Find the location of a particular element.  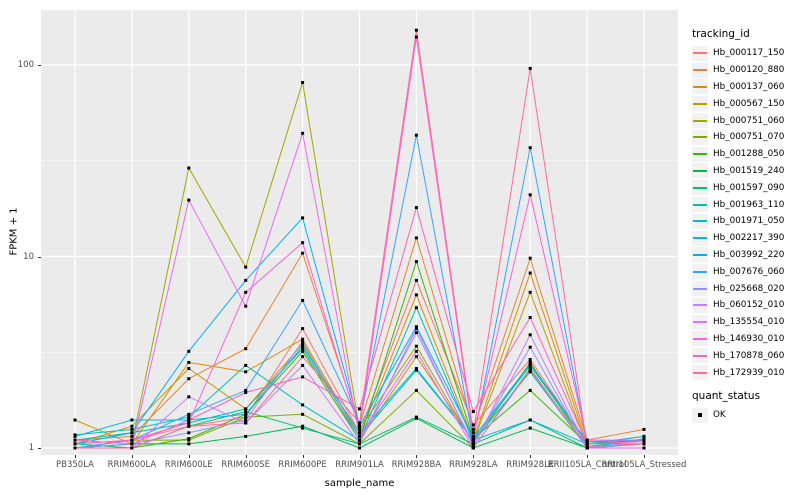

y-tick-label: 10 is located at coordinates (28, 256).